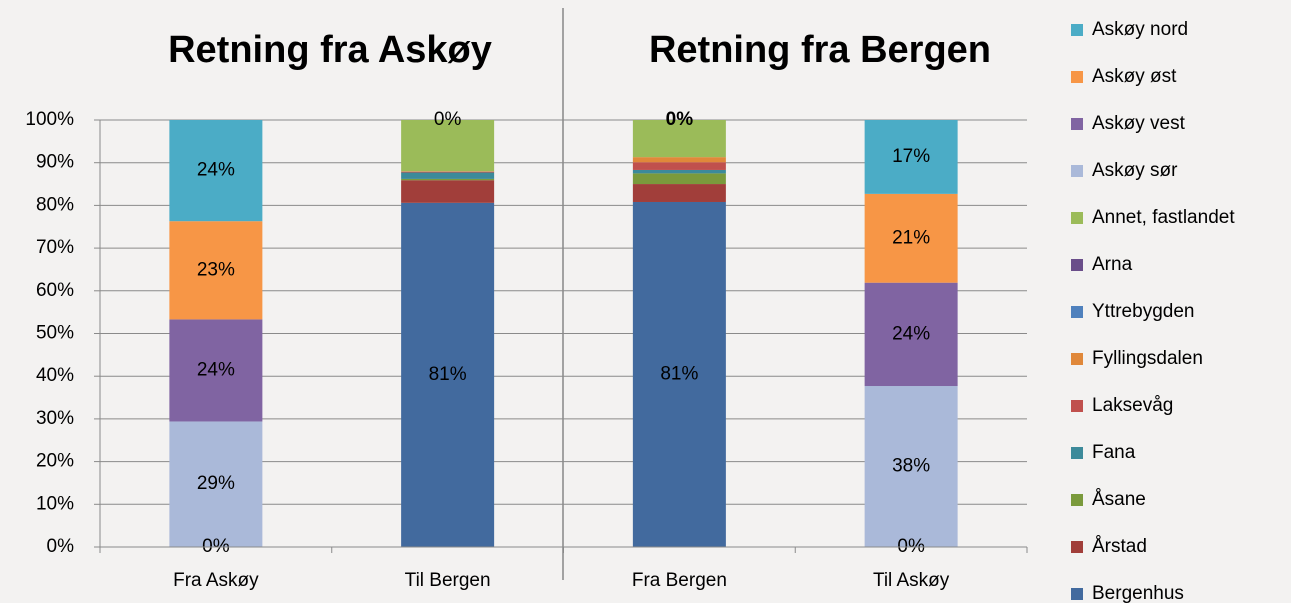 The image size is (1291, 603). I want to click on data-label: 21%, so click(911, 237).